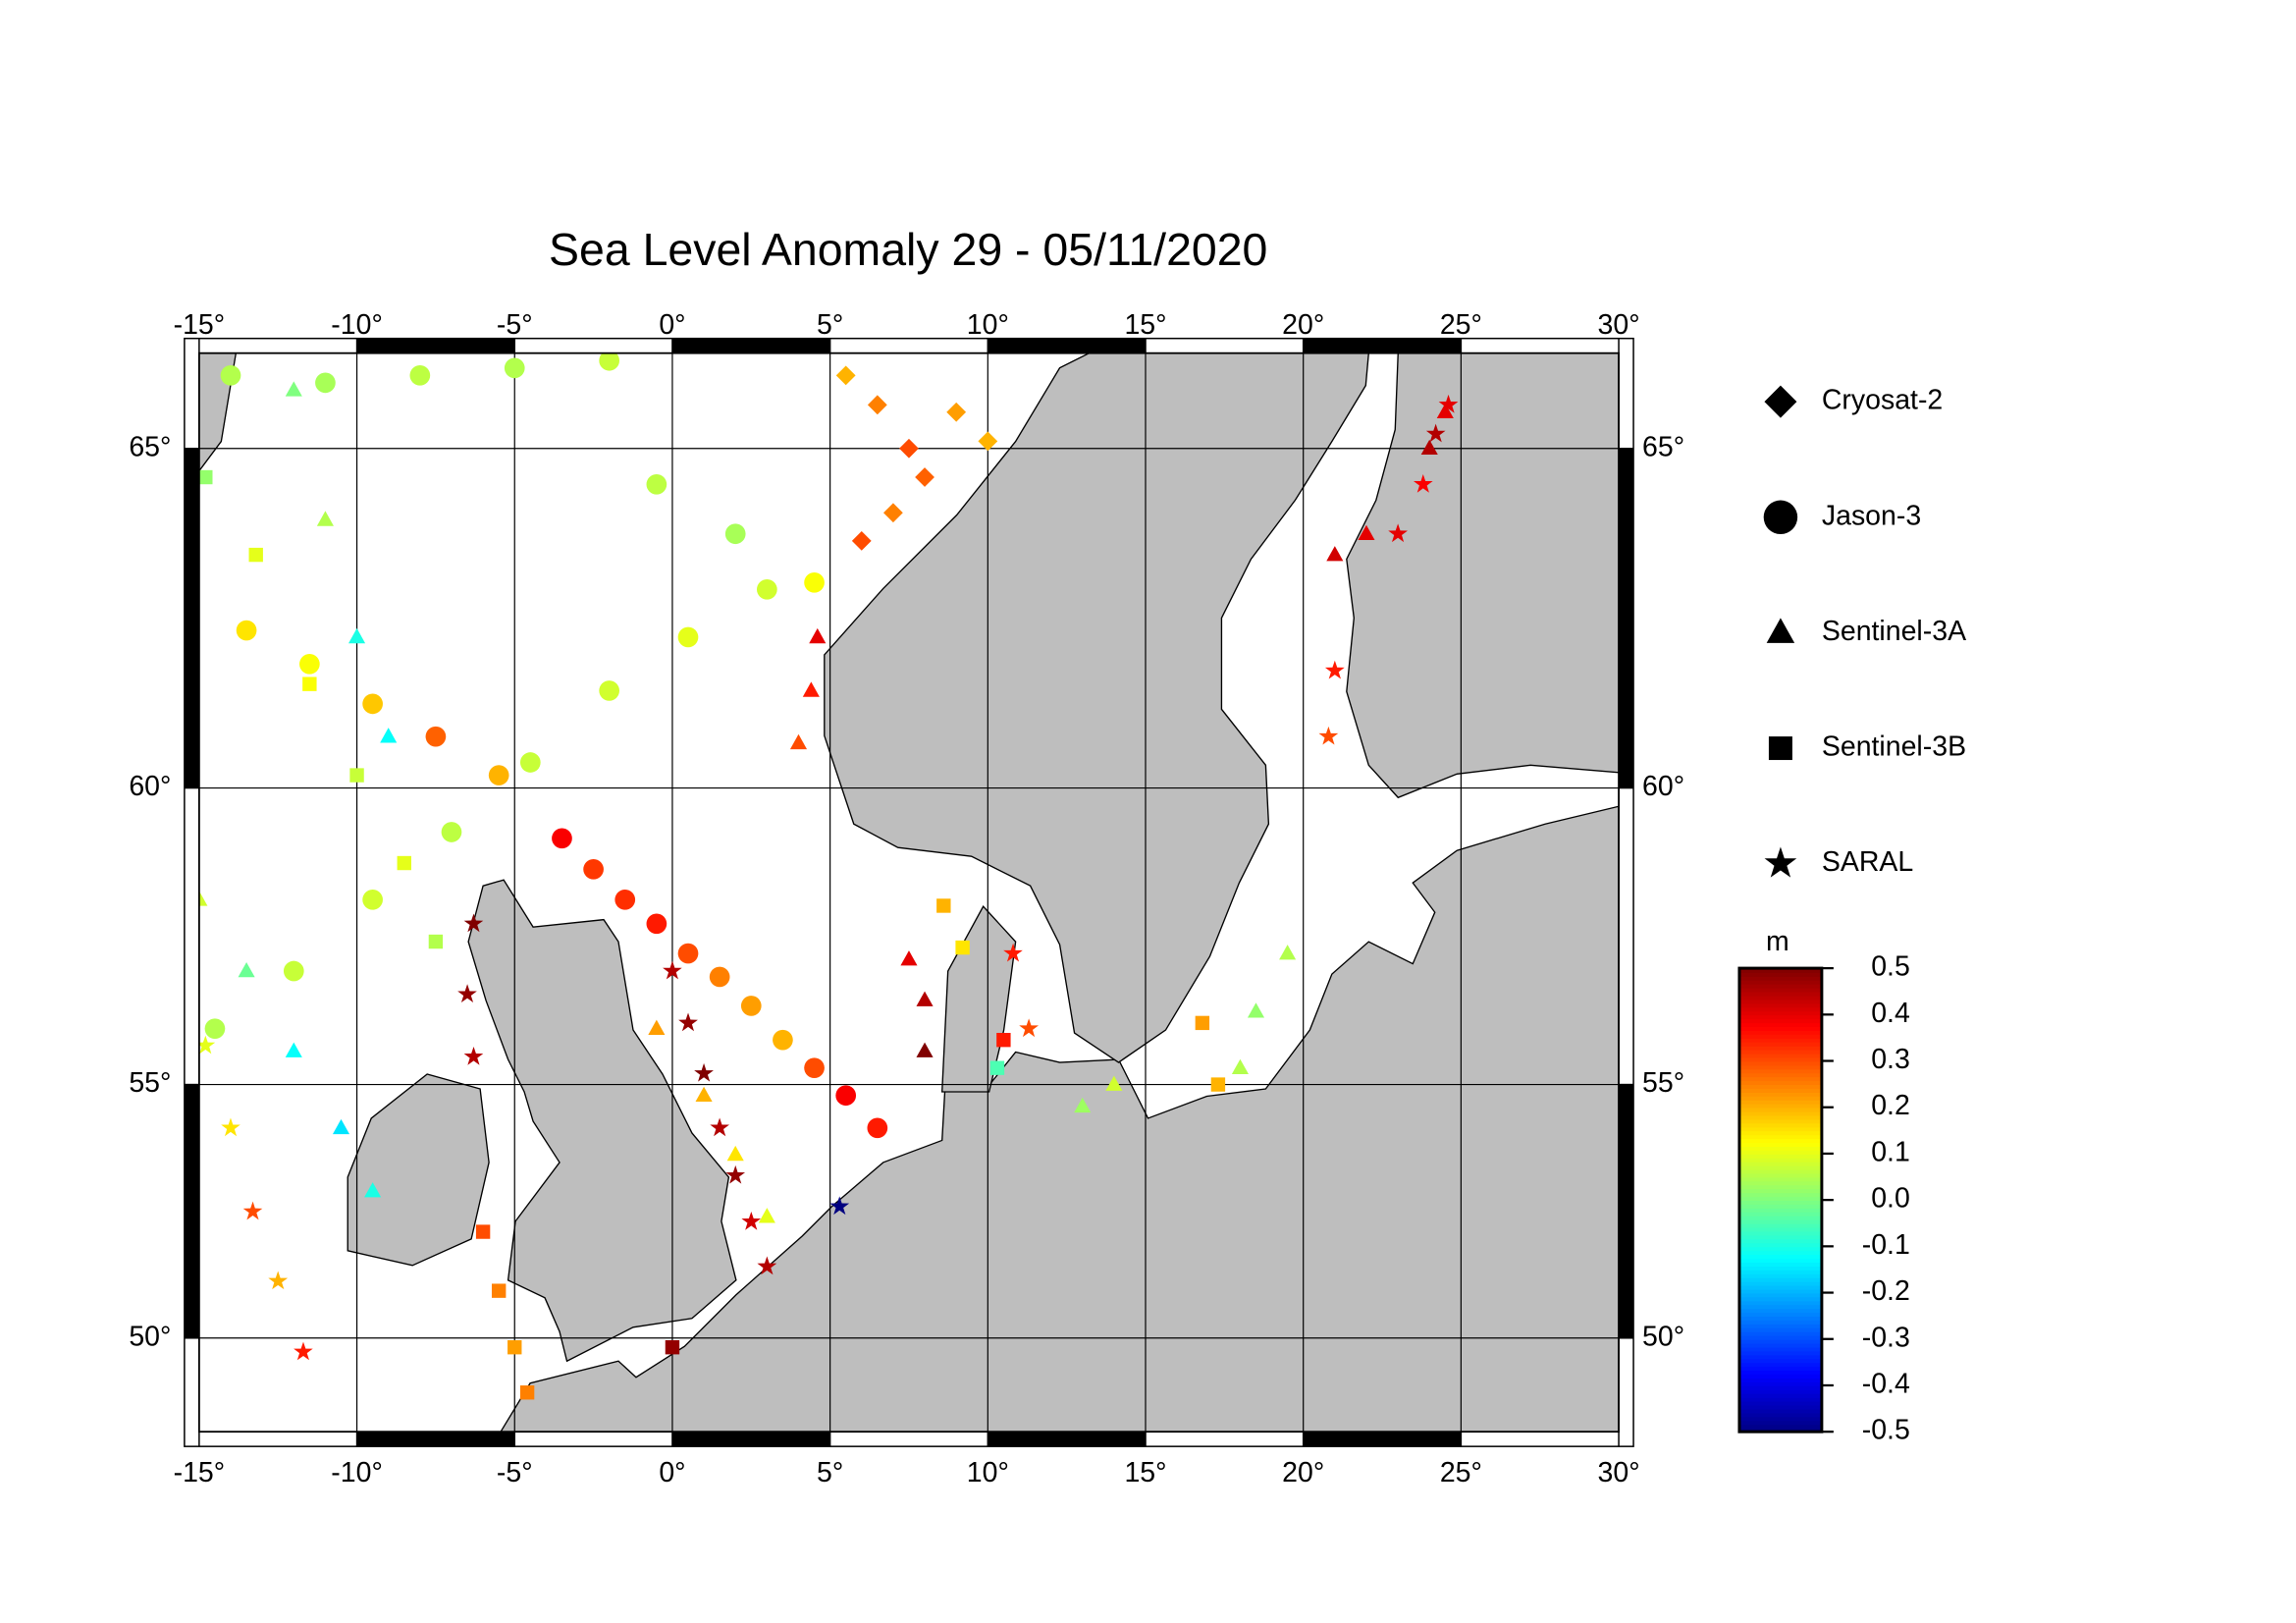 The image size is (2296, 1623). I want to click on colorbar-tick-label: 0.1, so click(1890, 1151).